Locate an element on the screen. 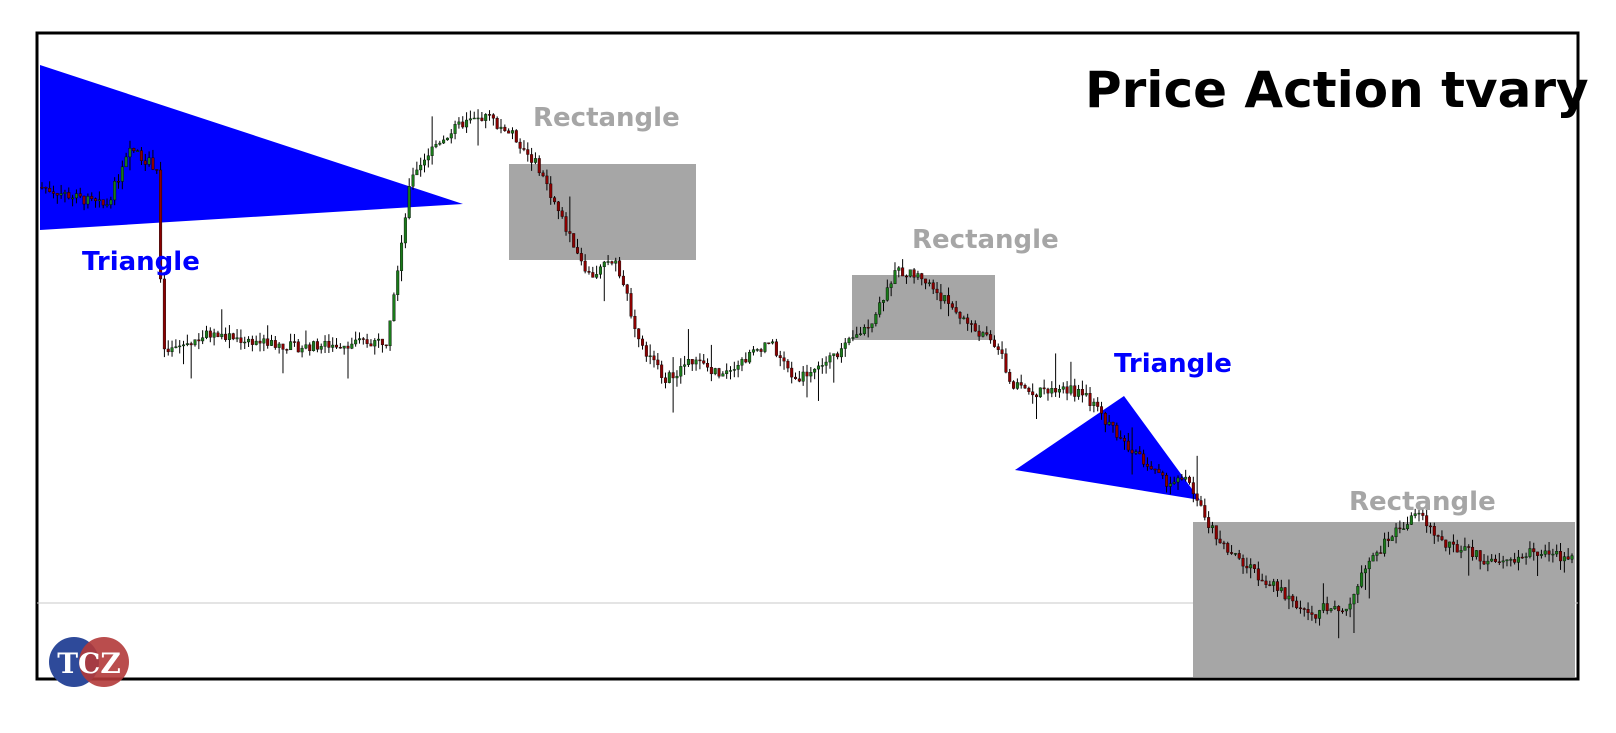  chart-title: Price Action tvary is located at coordinates (1337, 90).